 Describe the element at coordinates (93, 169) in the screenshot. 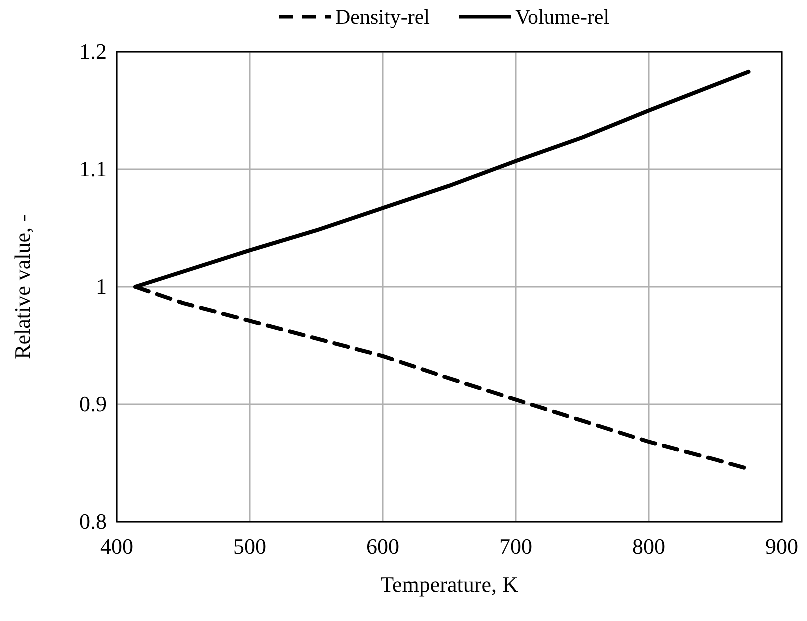

I see `y-tick-label: 1.1` at that location.